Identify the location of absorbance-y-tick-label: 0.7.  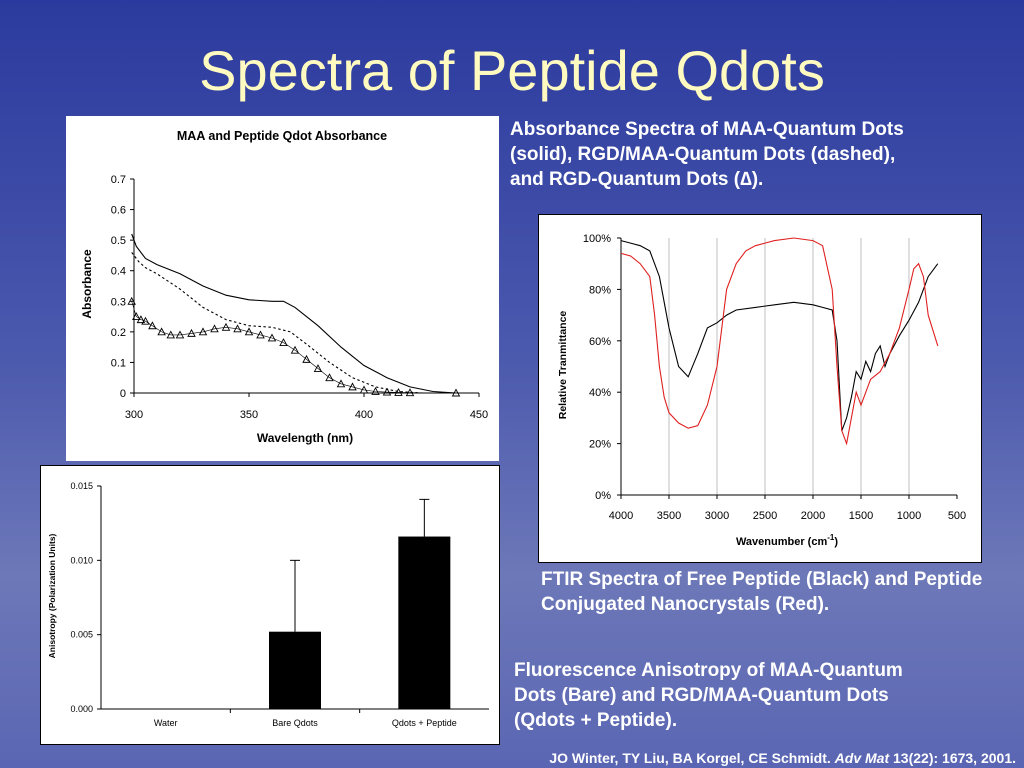
(118, 180).